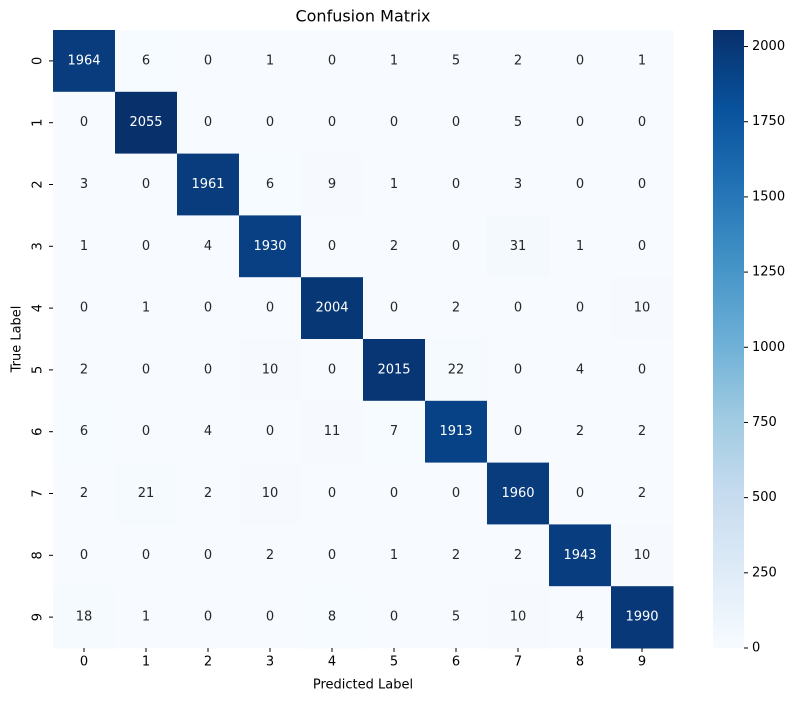  What do you see at coordinates (756, 648) in the screenshot?
I see `colorbar-tick-label: 0` at bounding box center [756, 648].